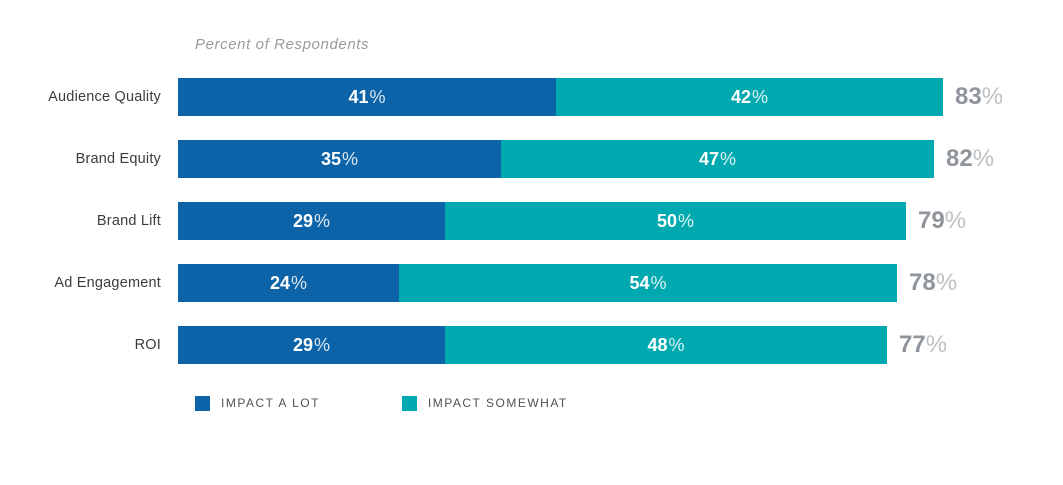  I want to click on bar-segment-impact-a-lot: 35%, so click(339, 159).